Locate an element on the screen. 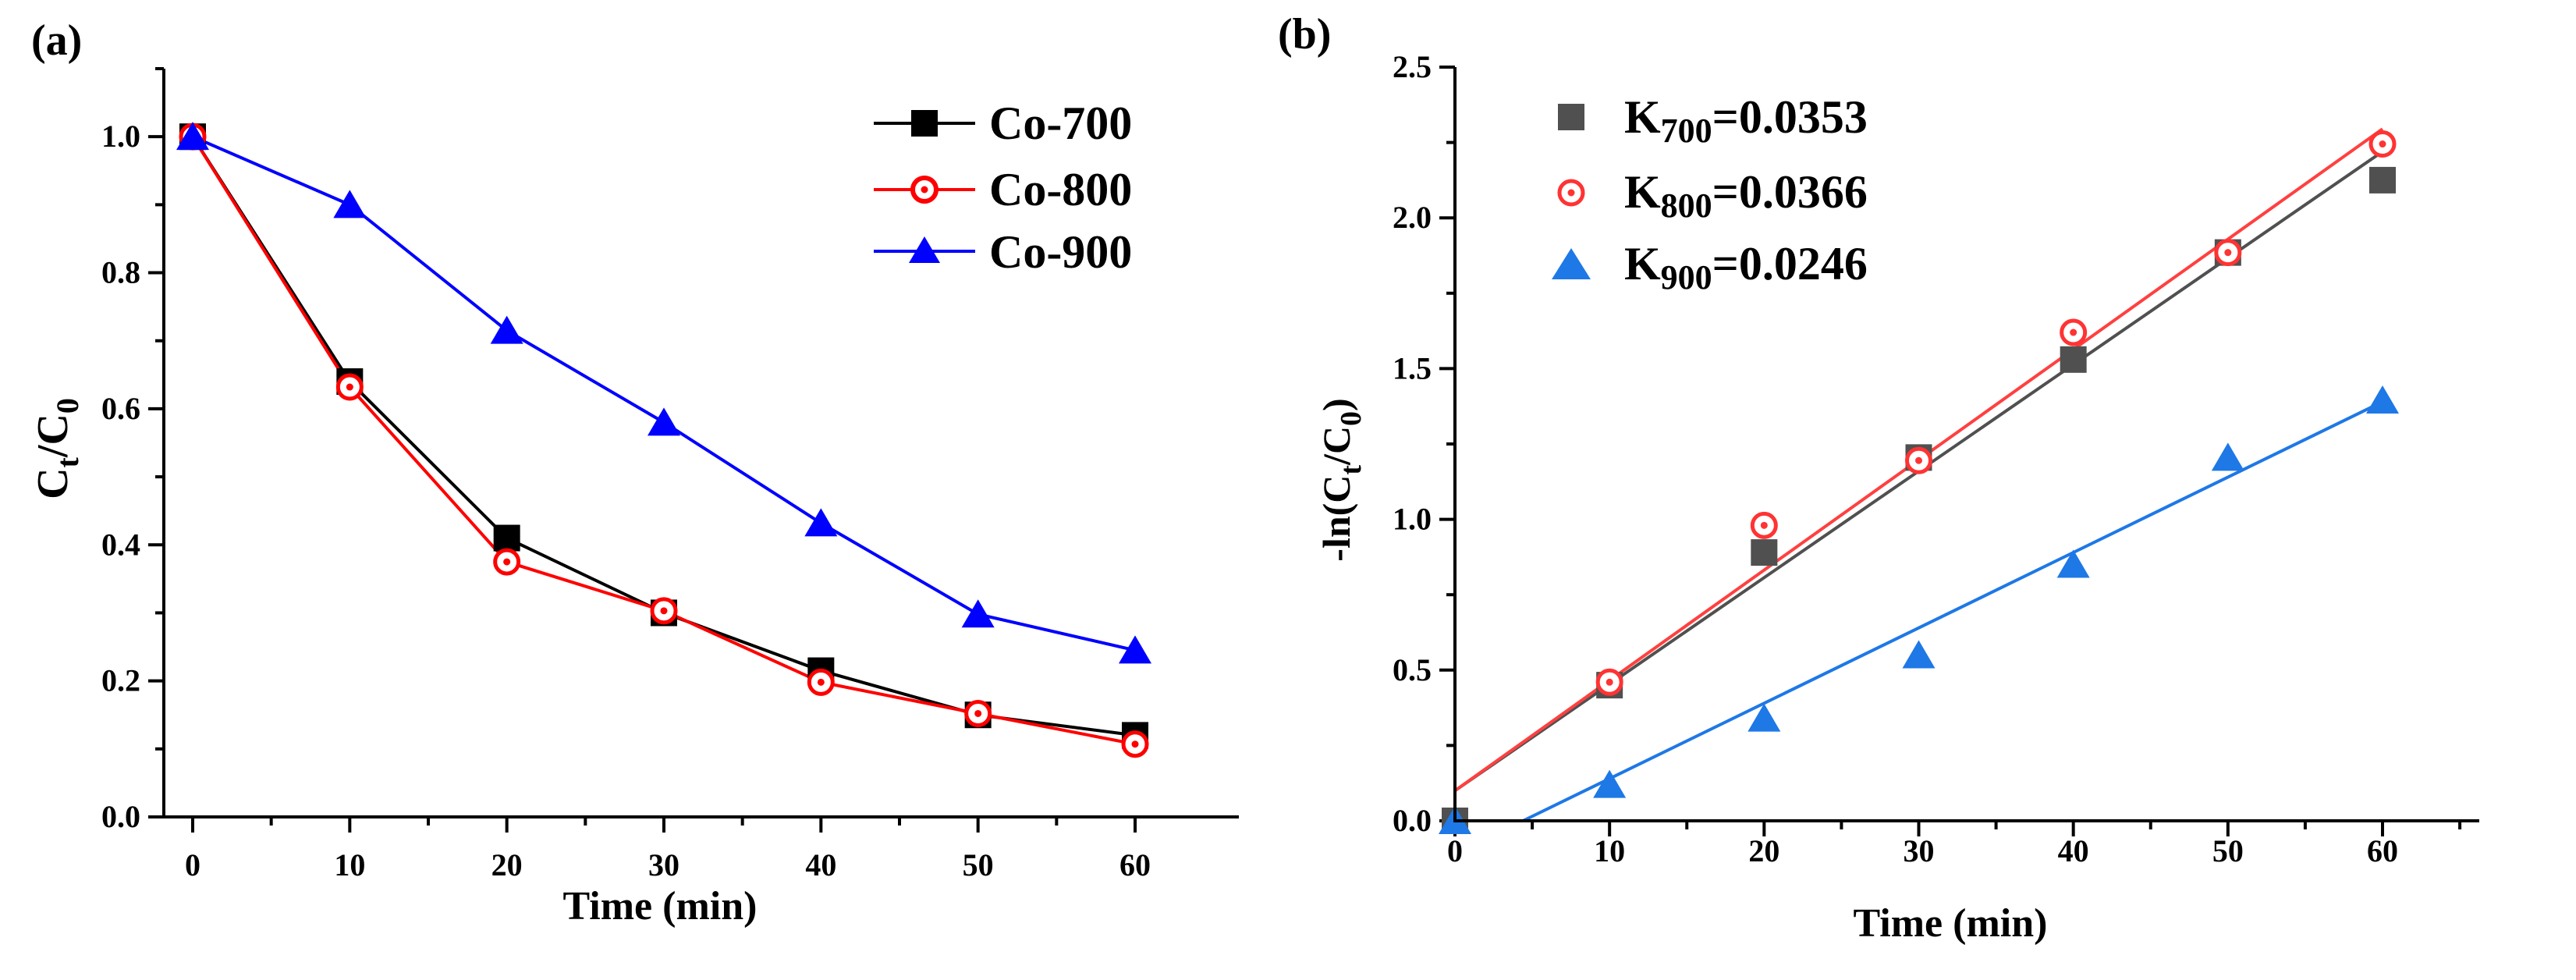 The width and height of the screenshot is (2576, 980). panel-a-legend: Co-700 Co-800 Co-900 is located at coordinates (1003, 188).